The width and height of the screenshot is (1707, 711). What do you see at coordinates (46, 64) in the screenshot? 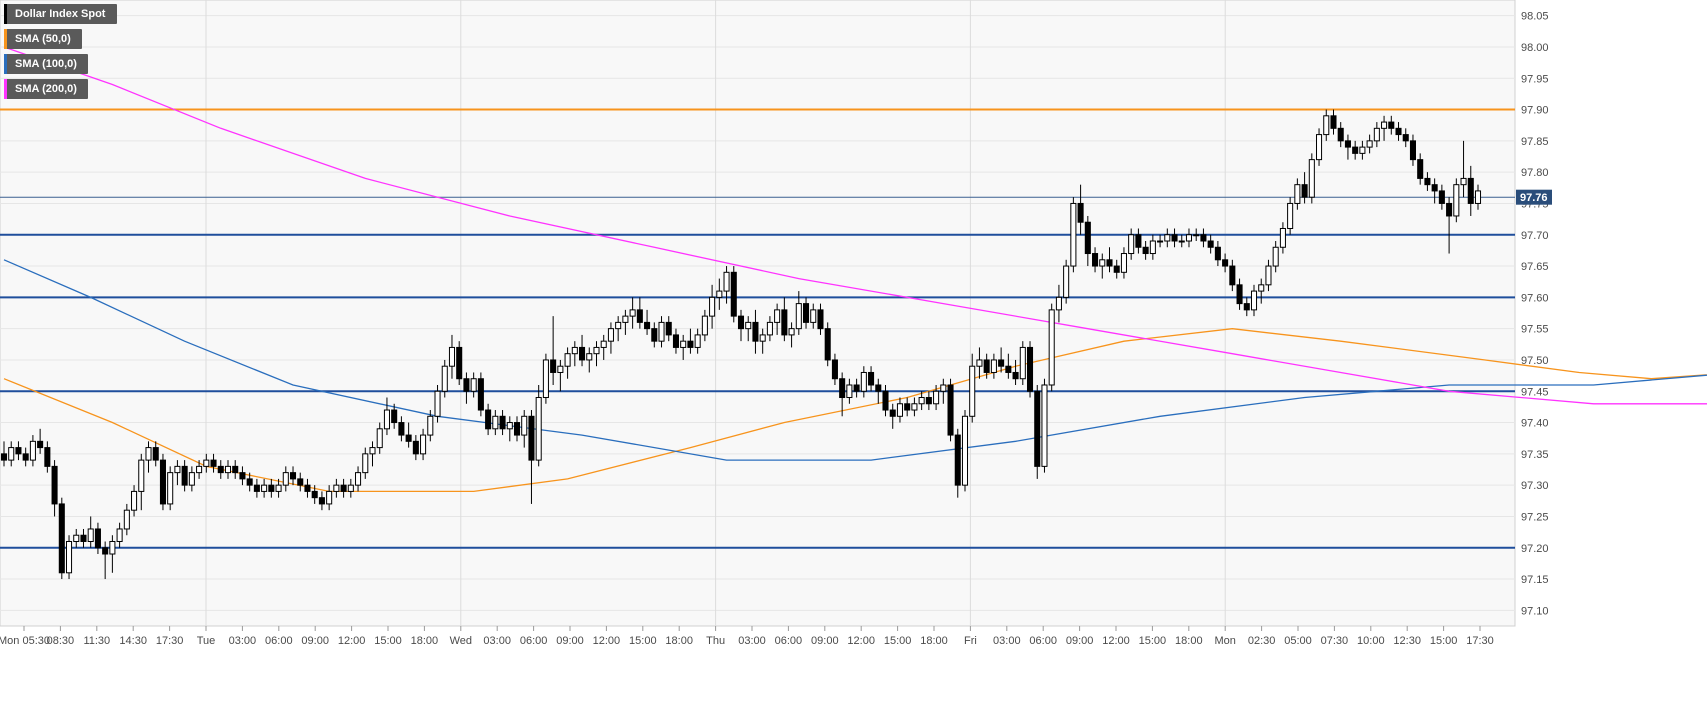
I see `legend-item-sma100: SMA (100,0)` at bounding box center [46, 64].